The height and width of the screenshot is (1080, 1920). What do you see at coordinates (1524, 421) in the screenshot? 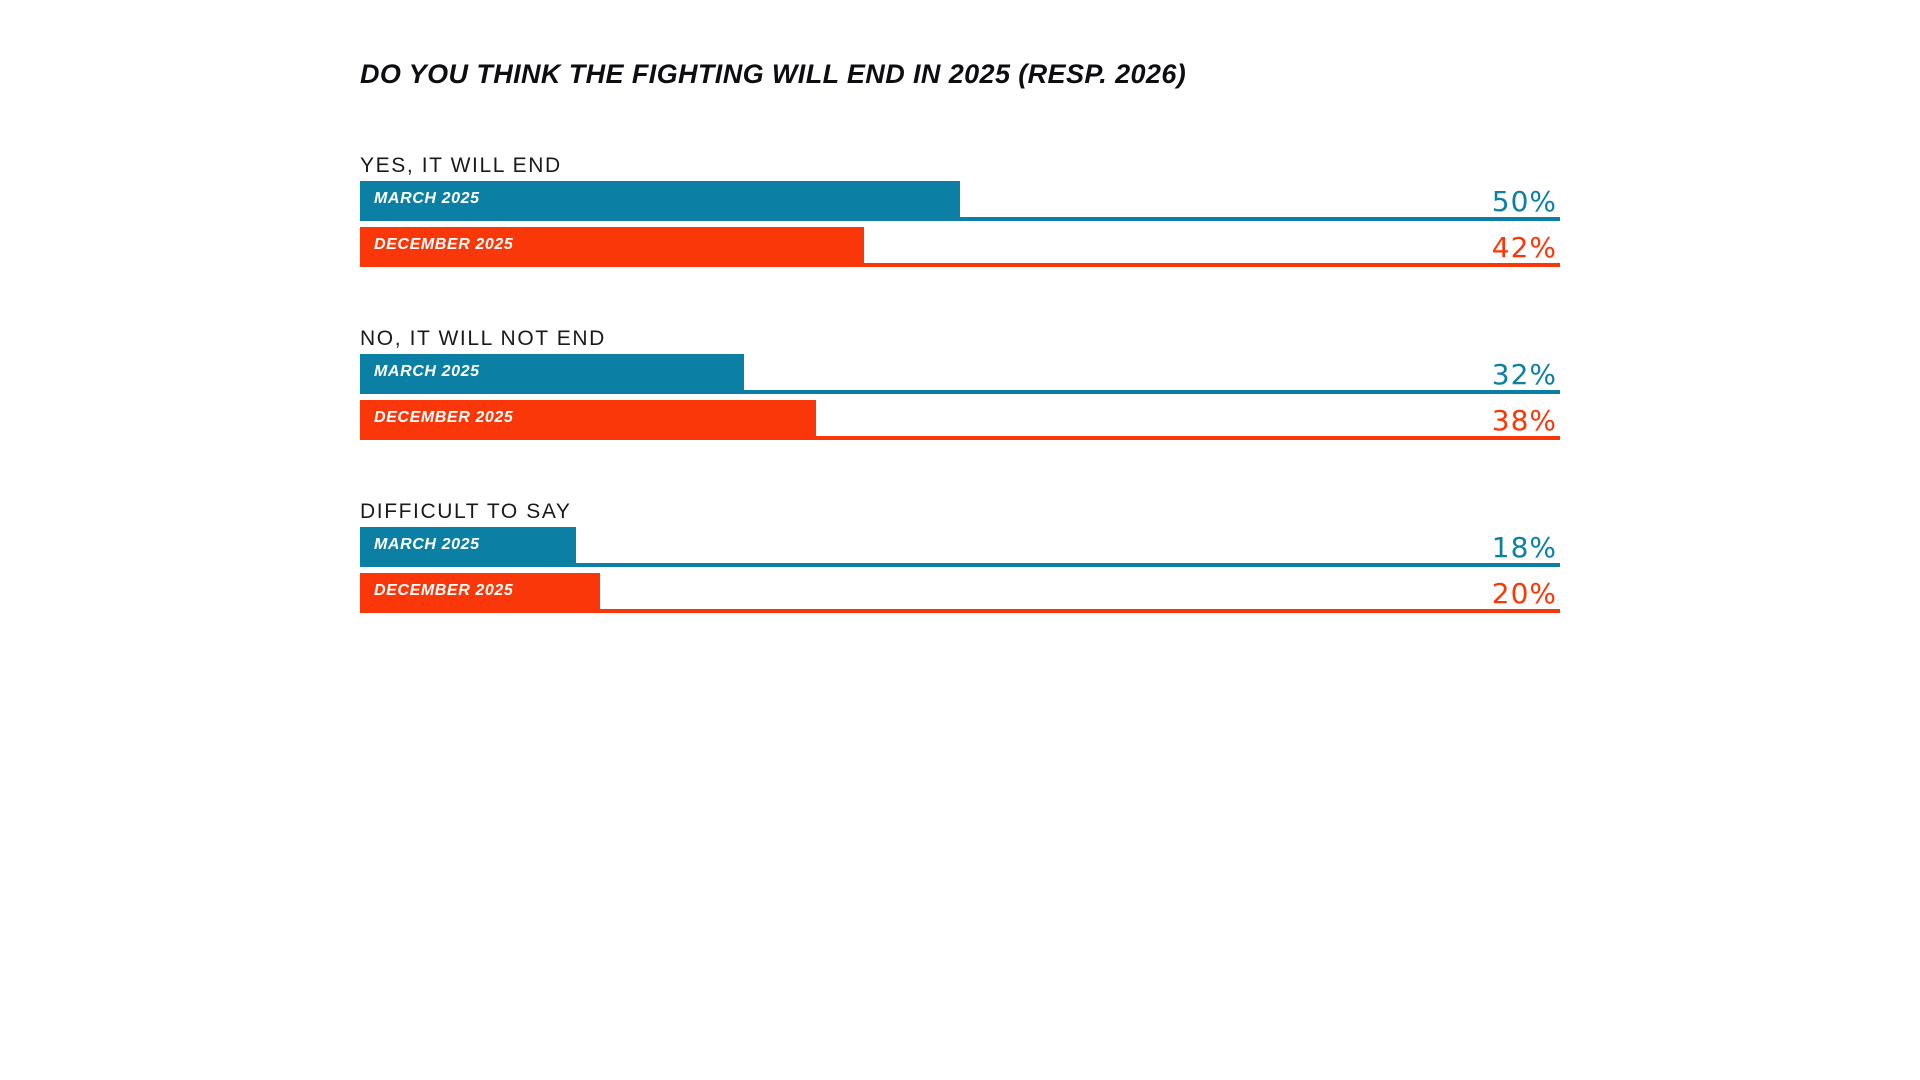
I see `value-label: 38%` at bounding box center [1524, 421].